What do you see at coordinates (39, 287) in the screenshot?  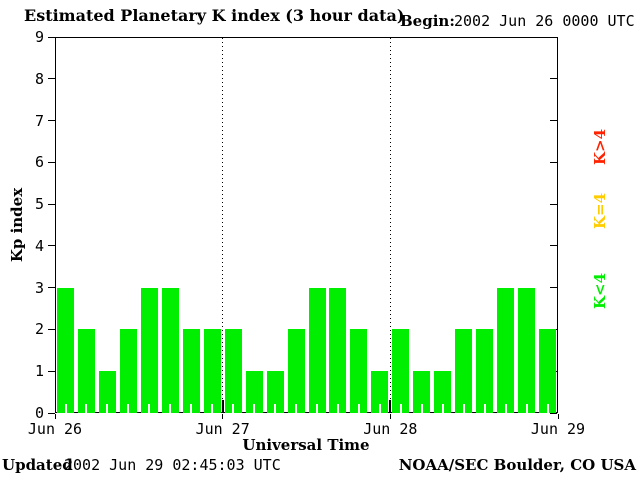 I see `y-tick-label: 3` at bounding box center [39, 287].